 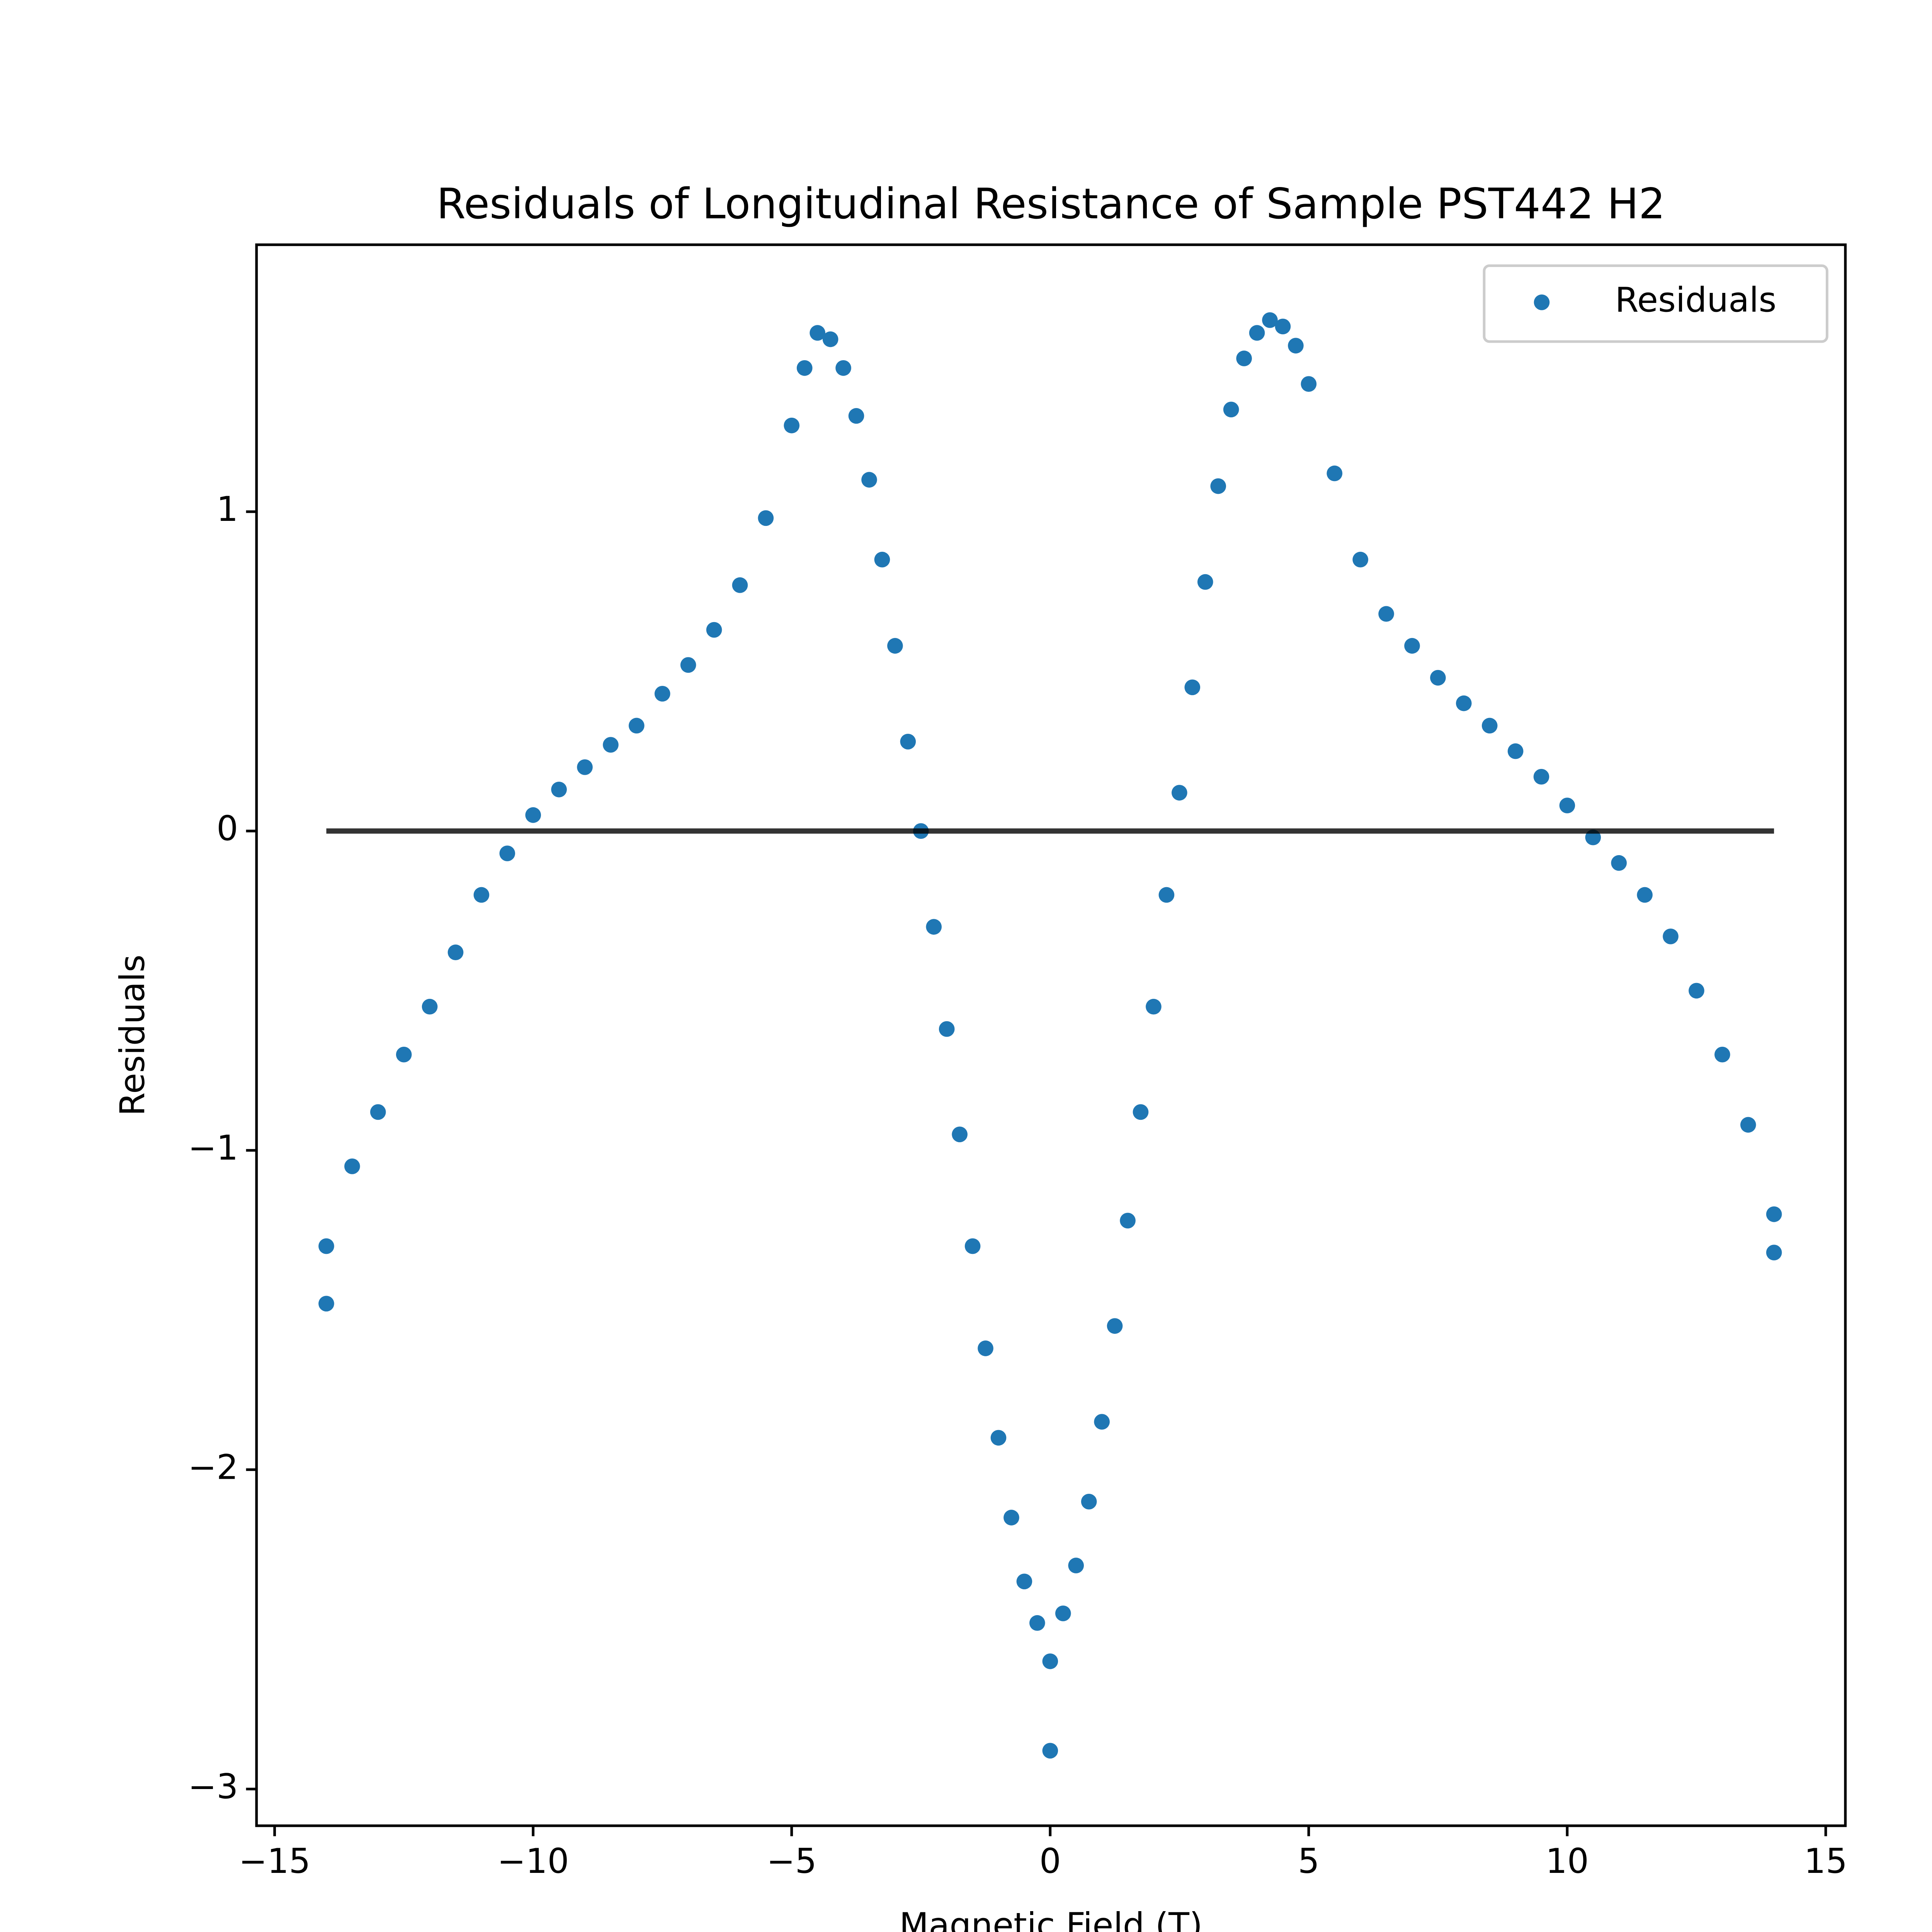 I want to click on y-axis-label: Residuals, so click(x=132, y=1035).